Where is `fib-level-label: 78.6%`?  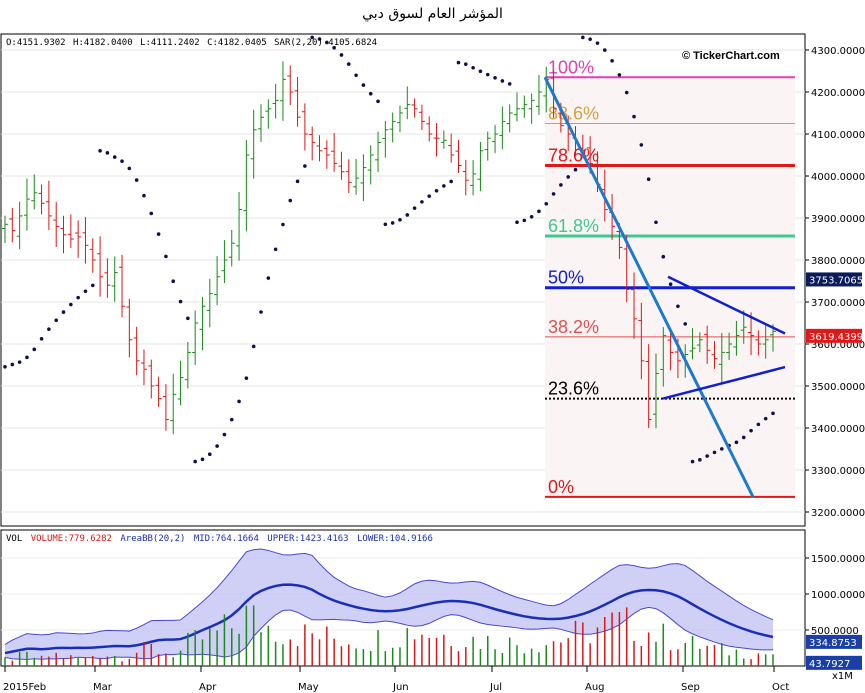
fib-level-label: 78.6% is located at coordinates (573, 156).